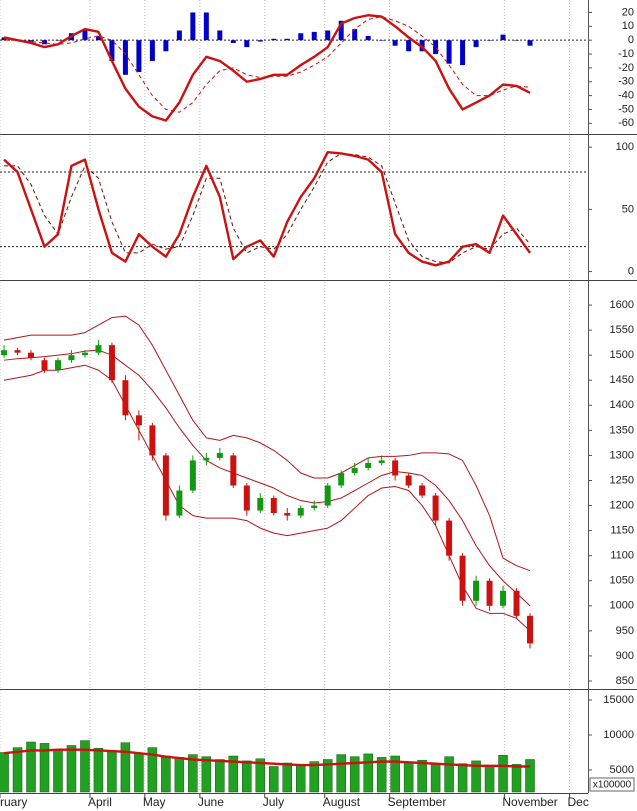 The height and width of the screenshot is (811, 637). Describe the element at coordinates (622, 581) in the screenshot. I see `y-tick-label: 1050` at that location.